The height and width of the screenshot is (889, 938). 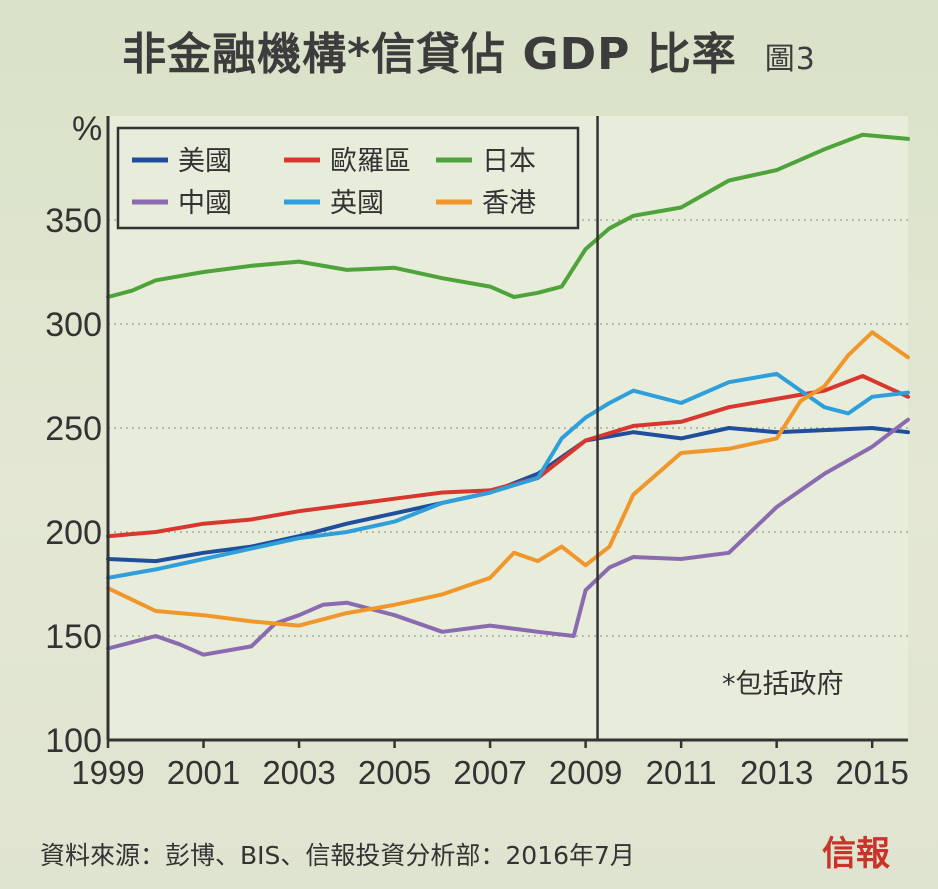 I want to click on legend-label-eurozone: 歐羅區, so click(x=370, y=161).